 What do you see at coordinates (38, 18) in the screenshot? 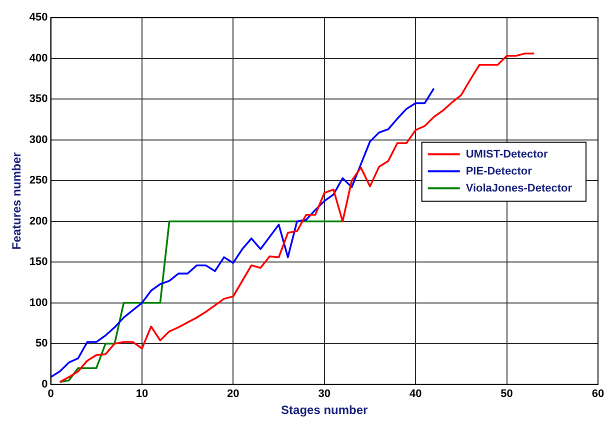
I see `y-tick-label: 450` at bounding box center [38, 18].